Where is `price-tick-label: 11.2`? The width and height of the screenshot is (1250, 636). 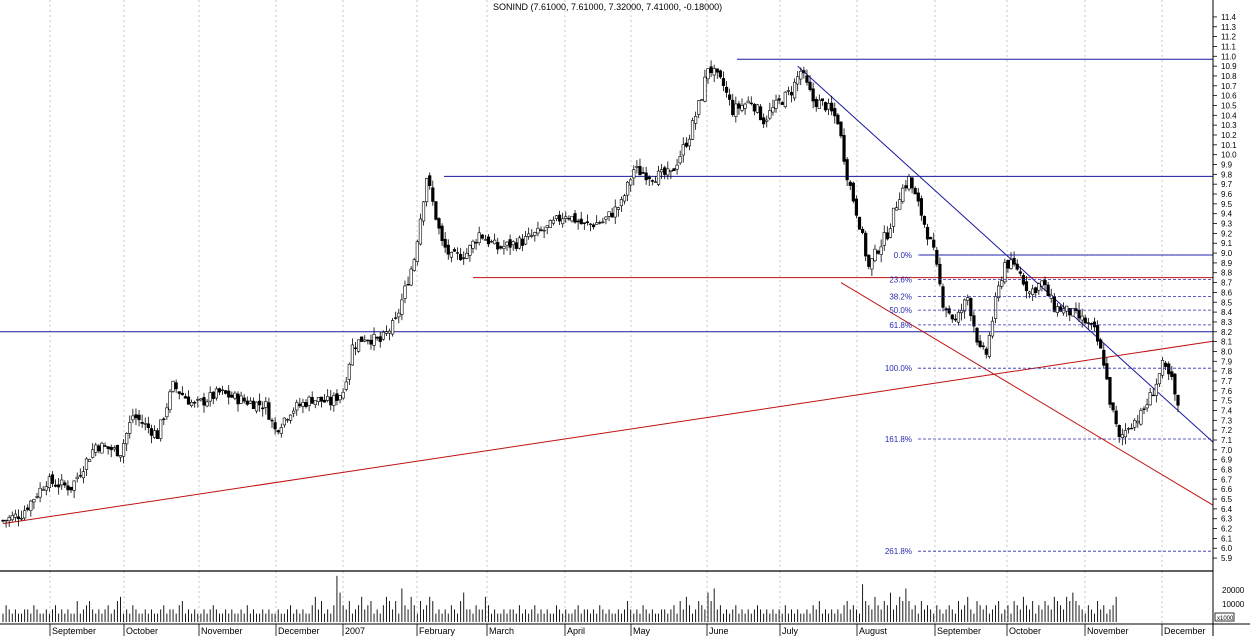 price-tick-label: 11.2 is located at coordinates (1229, 37).